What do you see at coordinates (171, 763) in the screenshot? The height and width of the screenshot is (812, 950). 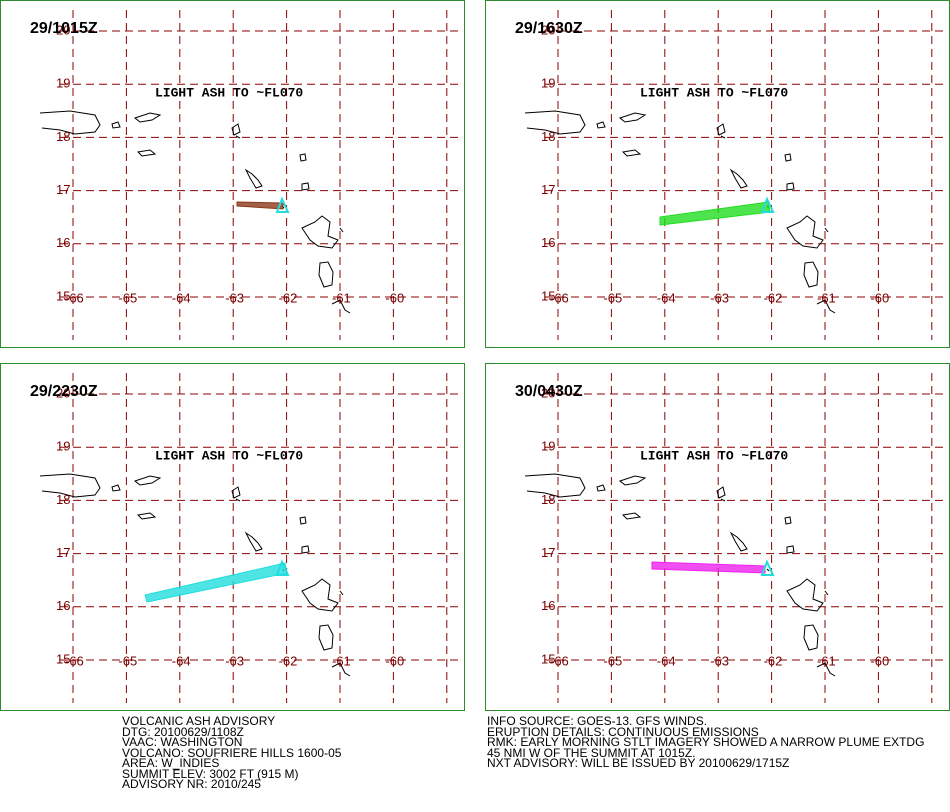 I see `advisory-line: AREA: W_INDIES` at bounding box center [171, 763].